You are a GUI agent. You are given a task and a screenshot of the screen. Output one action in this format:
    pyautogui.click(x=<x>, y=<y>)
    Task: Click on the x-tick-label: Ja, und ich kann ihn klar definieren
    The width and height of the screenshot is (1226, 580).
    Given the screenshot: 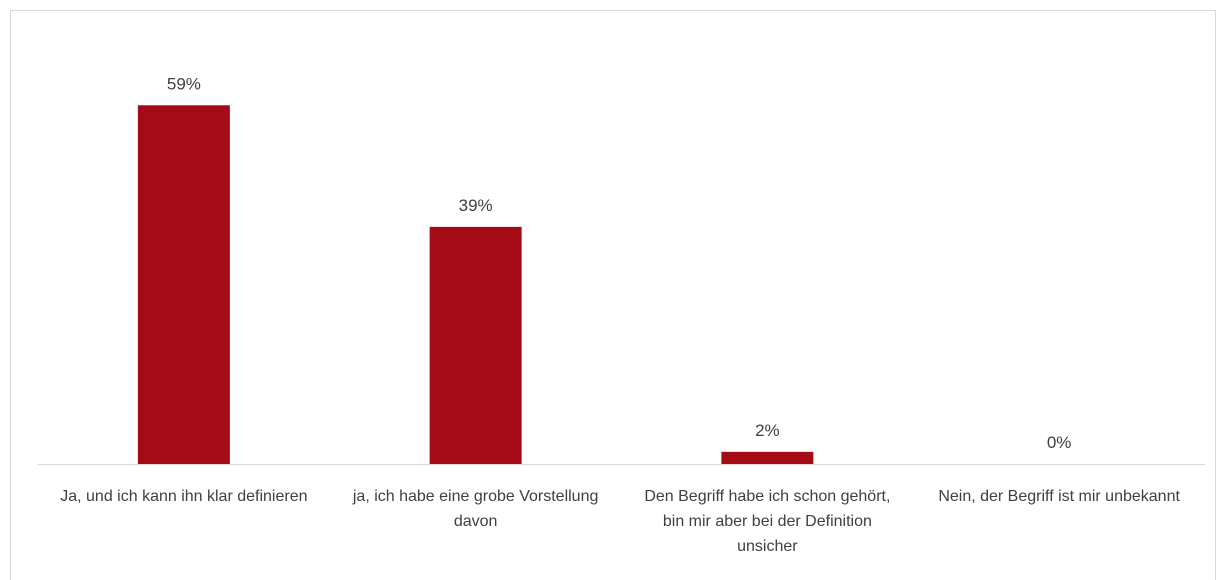 What is the action you would take?
    pyautogui.click(x=184, y=496)
    